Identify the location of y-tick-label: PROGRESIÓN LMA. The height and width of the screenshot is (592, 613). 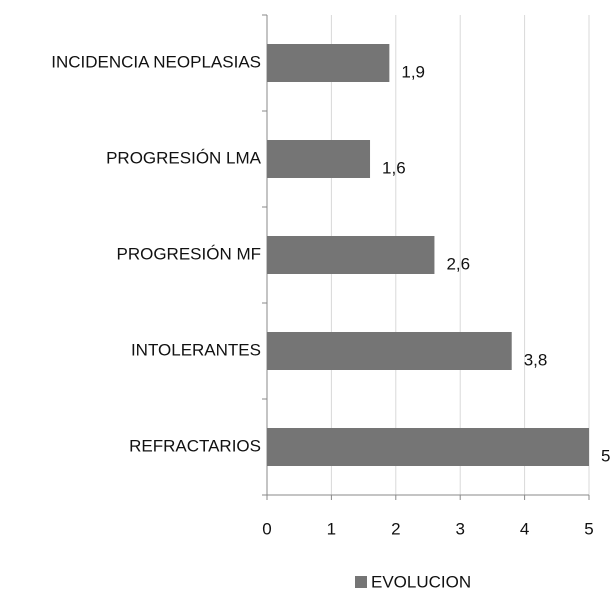
(184, 157).